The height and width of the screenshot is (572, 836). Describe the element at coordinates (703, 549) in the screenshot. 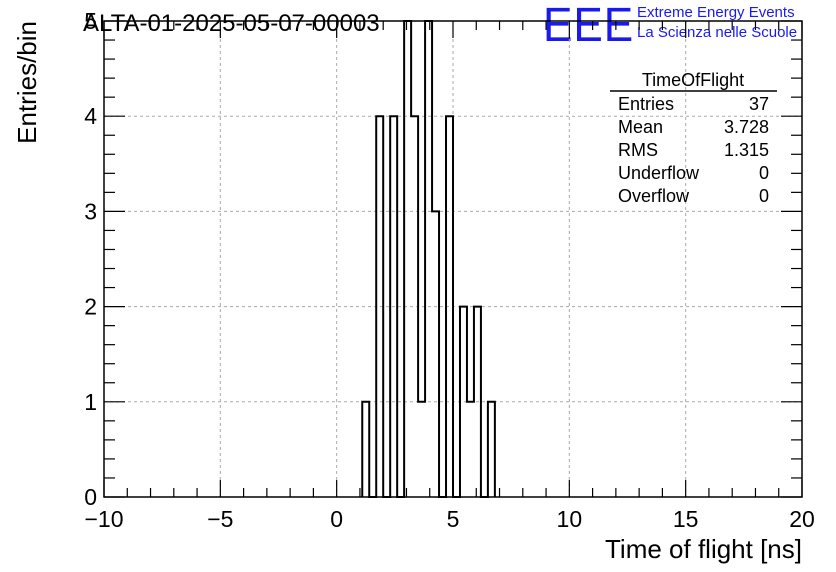

I see `x-axis-title: Time of flight [ns]` at that location.